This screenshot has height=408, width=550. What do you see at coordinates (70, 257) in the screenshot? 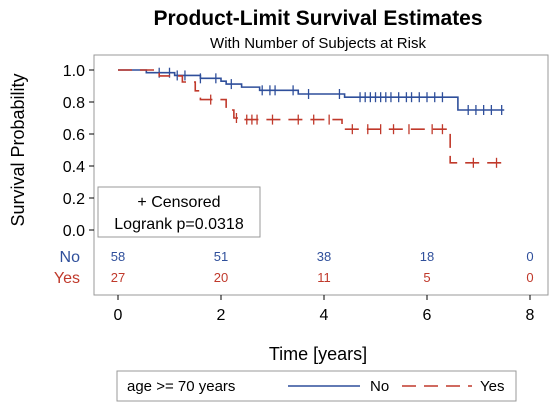
I see `at-risk-row-label-no: No` at bounding box center [70, 257].